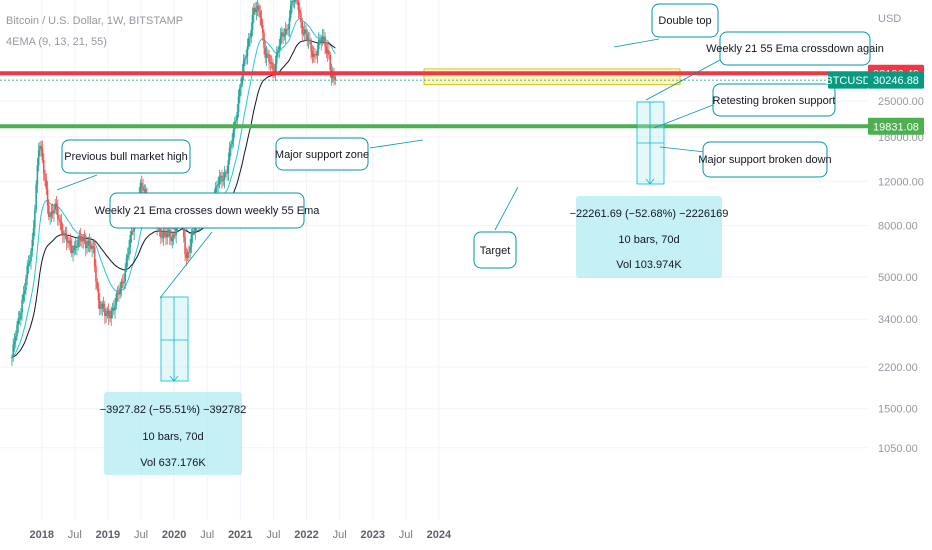 This screenshot has height=550, width=932. I want to click on callout-ema-crossdown-again-text: Weekly 21 55 Ema crossdown again, so click(795, 49).